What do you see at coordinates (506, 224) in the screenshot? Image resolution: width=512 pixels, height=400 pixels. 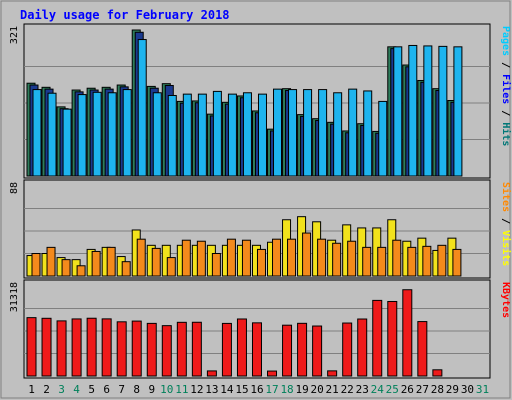 I see `series-legend: Sites / Visits` at bounding box center [506, 224].